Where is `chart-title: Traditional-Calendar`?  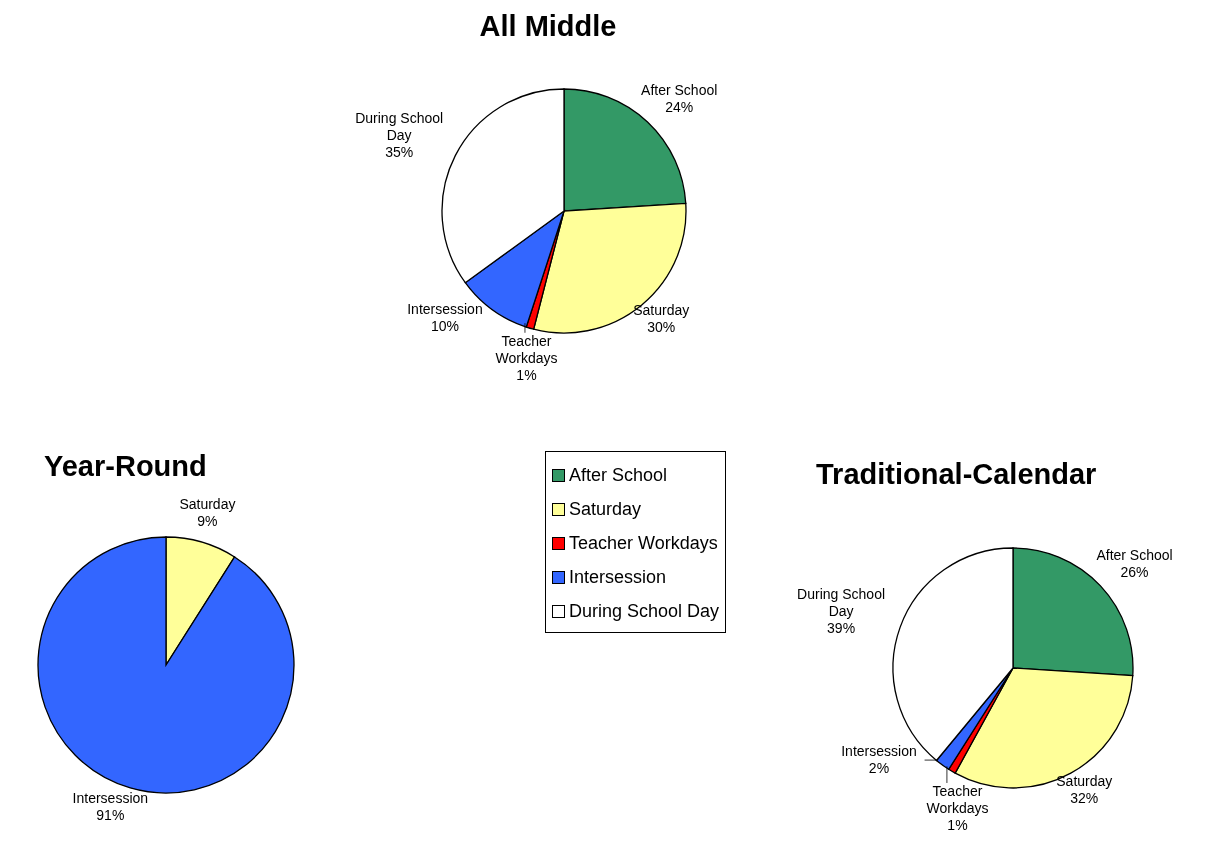
chart-title: Traditional-Calendar is located at coordinates (956, 474).